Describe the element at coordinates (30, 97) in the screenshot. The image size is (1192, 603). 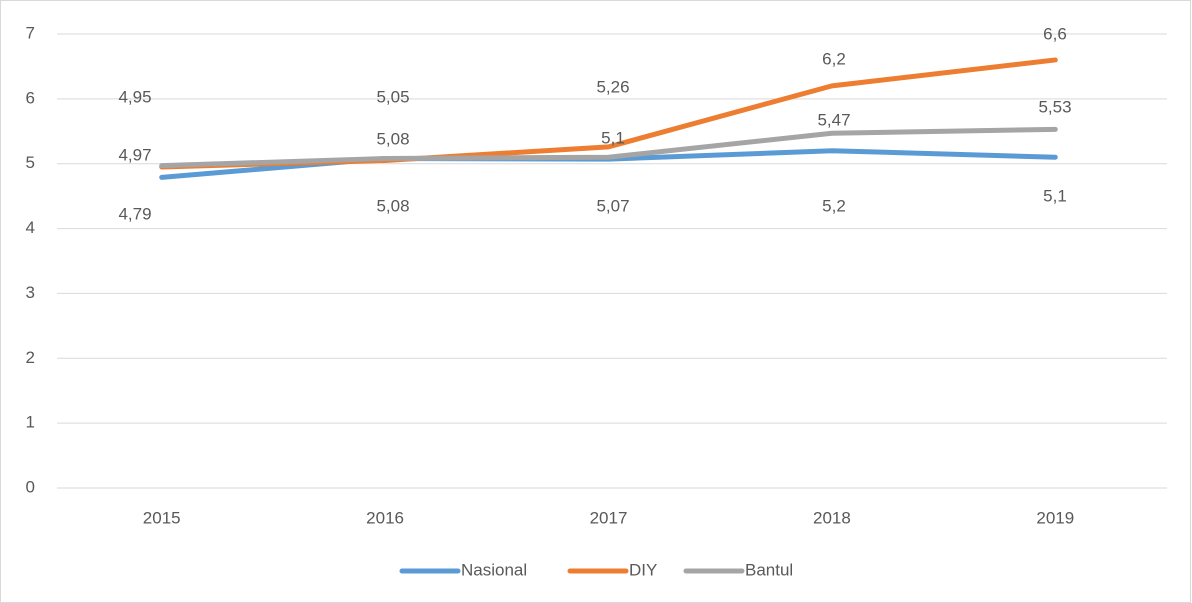
I see `y-tick-label: 6` at that location.